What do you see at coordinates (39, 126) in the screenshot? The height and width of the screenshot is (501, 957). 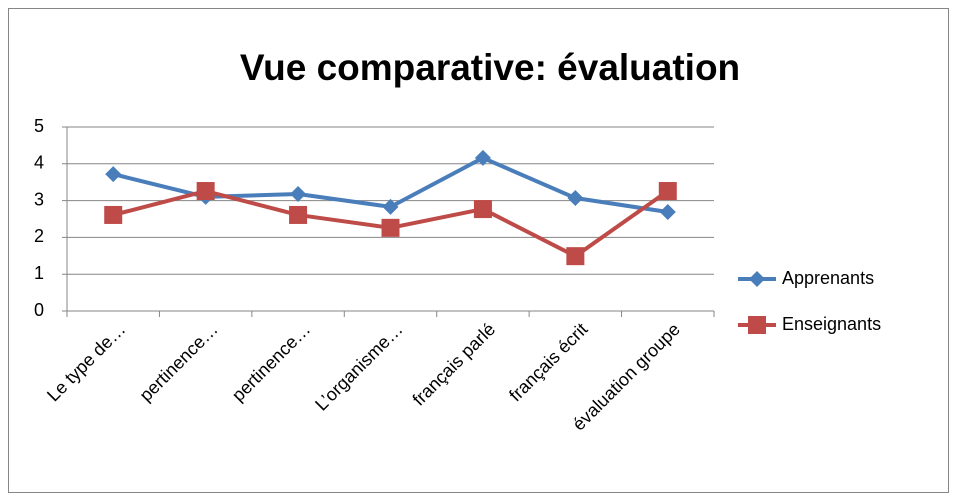 I see `y-tick-label: 5` at bounding box center [39, 126].